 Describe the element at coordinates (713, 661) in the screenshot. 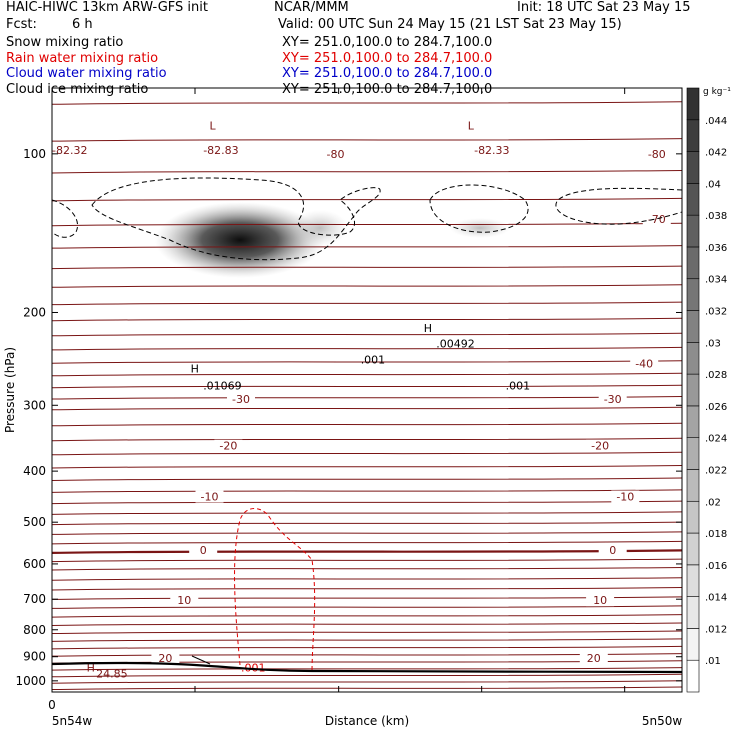

I see `colorbar-label: .01` at that location.